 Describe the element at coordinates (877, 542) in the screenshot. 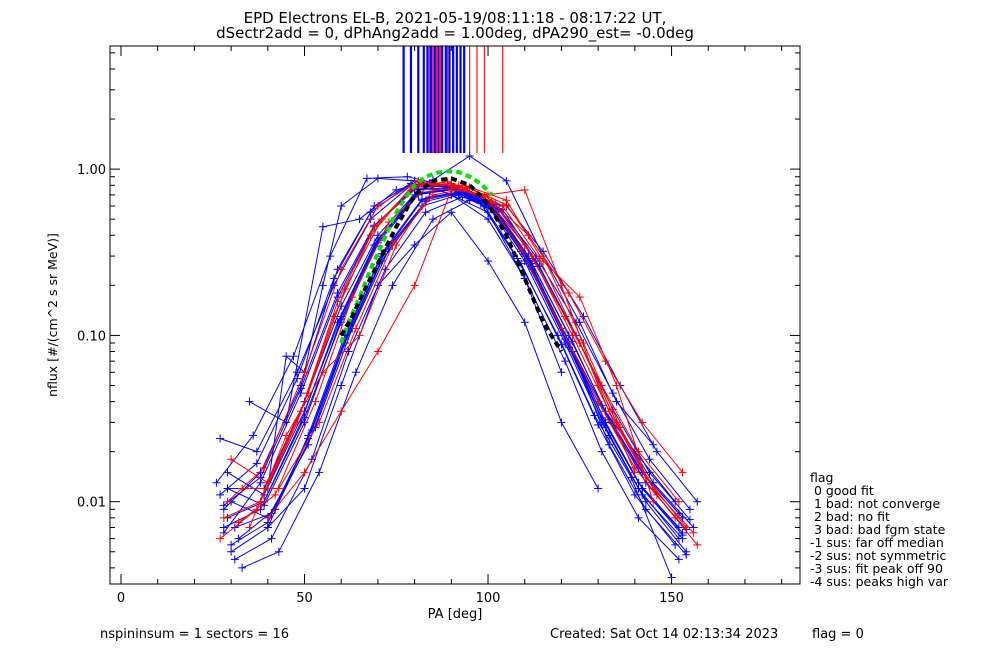

I see `legend-item: -1 sus: far off median` at that location.